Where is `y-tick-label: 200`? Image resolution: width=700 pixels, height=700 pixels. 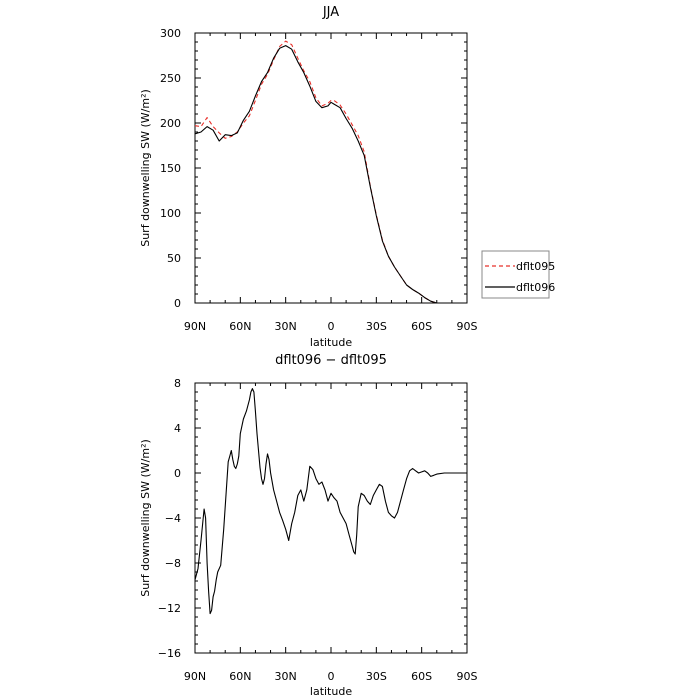 y-tick-label: 200 is located at coordinates (170, 123).